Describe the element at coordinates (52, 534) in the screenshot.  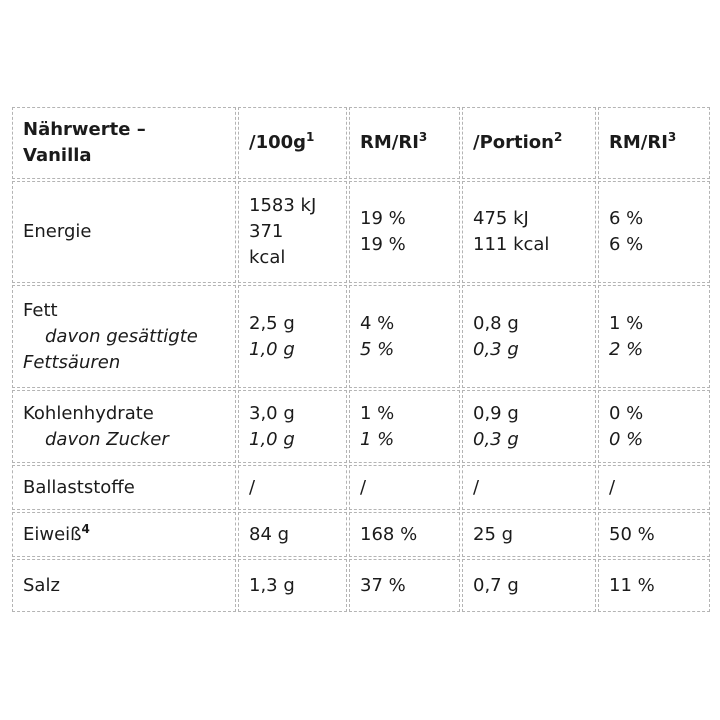
I see `row-label-eiweiss-text: Eiweiß` at that location.